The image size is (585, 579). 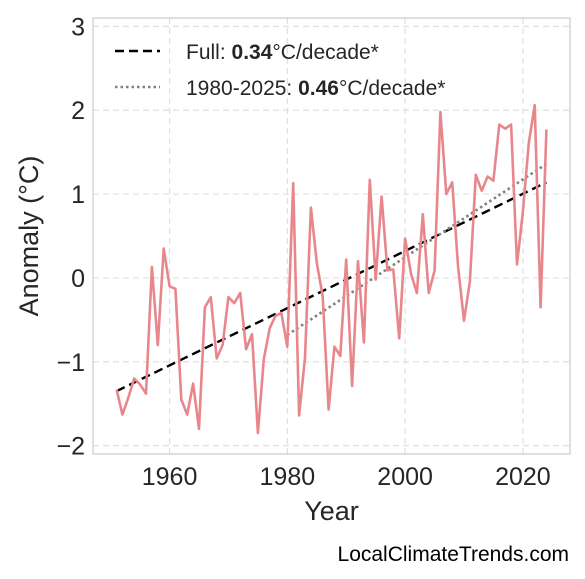 I want to click on x-tick-label: 2020, so click(x=523, y=477).